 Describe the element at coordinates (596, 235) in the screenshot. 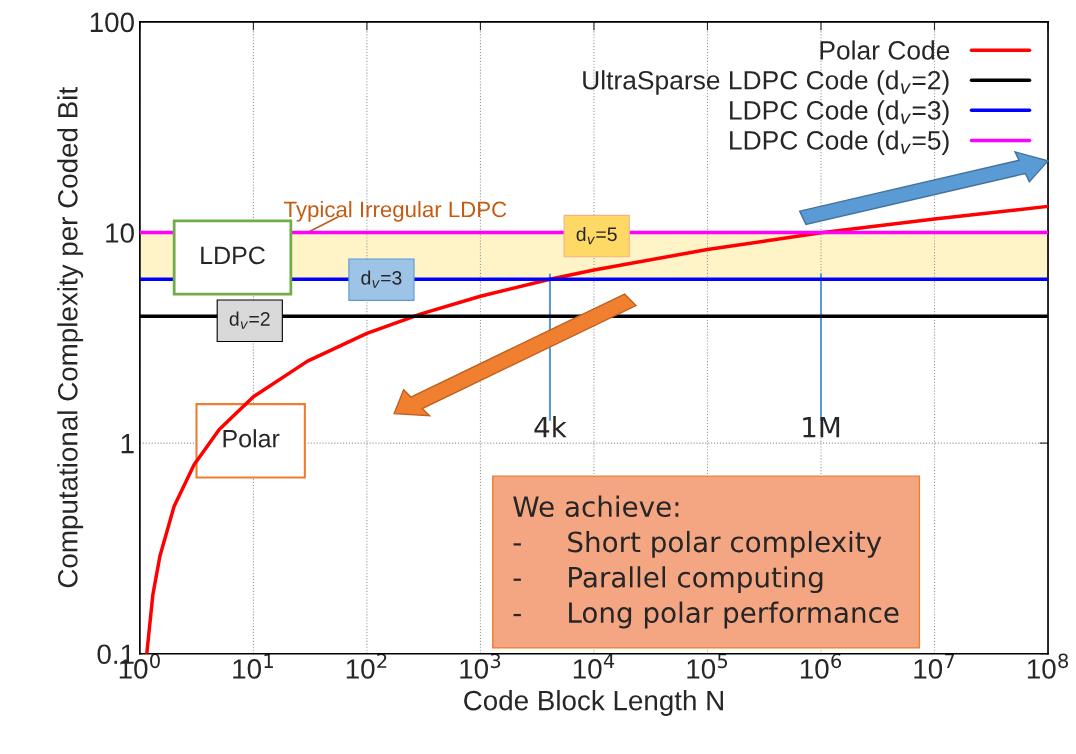

I see `annotation: d$_{v}$=5` at that location.